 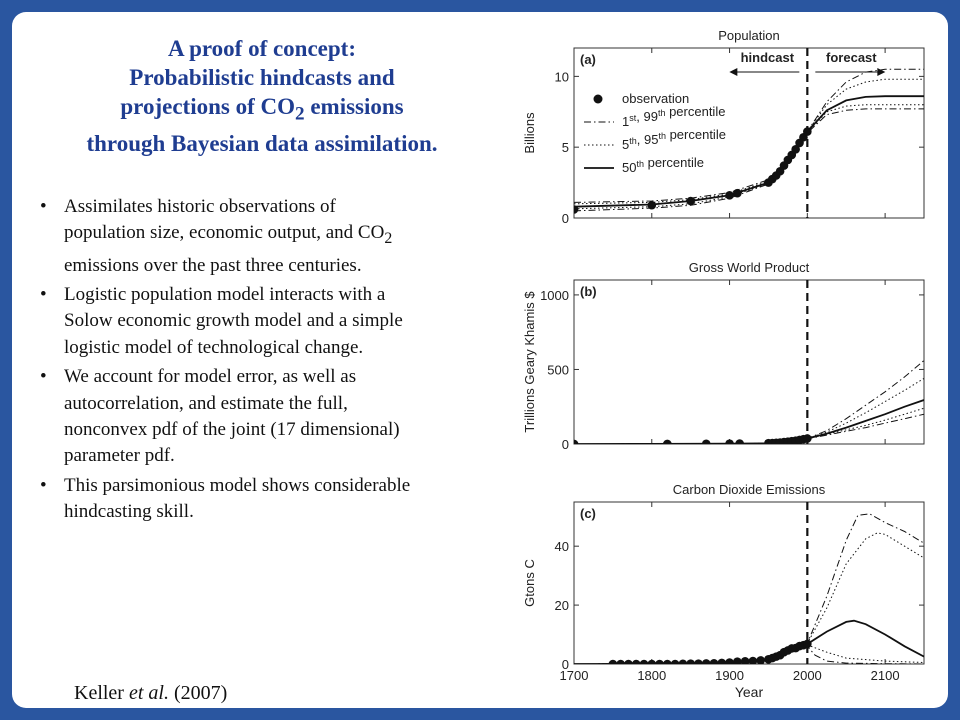 What do you see at coordinates (651, 675) in the screenshot?
I see `x-tick-label: 1800` at bounding box center [651, 675].